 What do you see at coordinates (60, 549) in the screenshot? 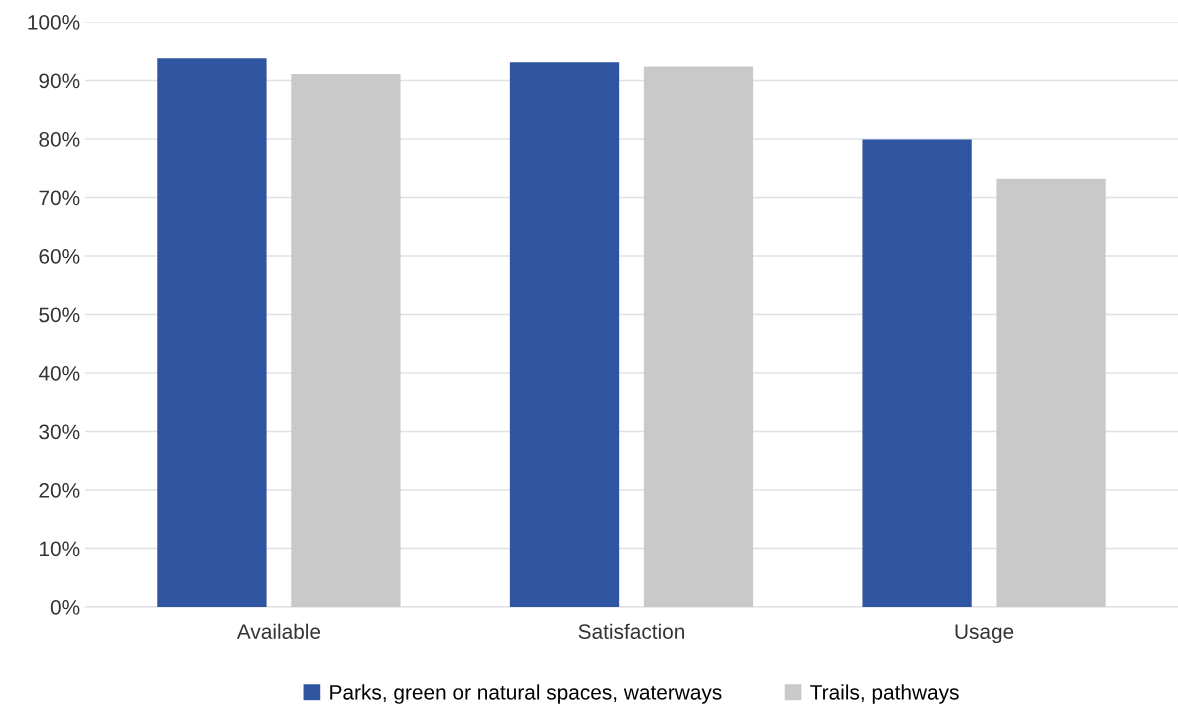
I see `y-tick-label: 10%` at bounding box center [60, 549].